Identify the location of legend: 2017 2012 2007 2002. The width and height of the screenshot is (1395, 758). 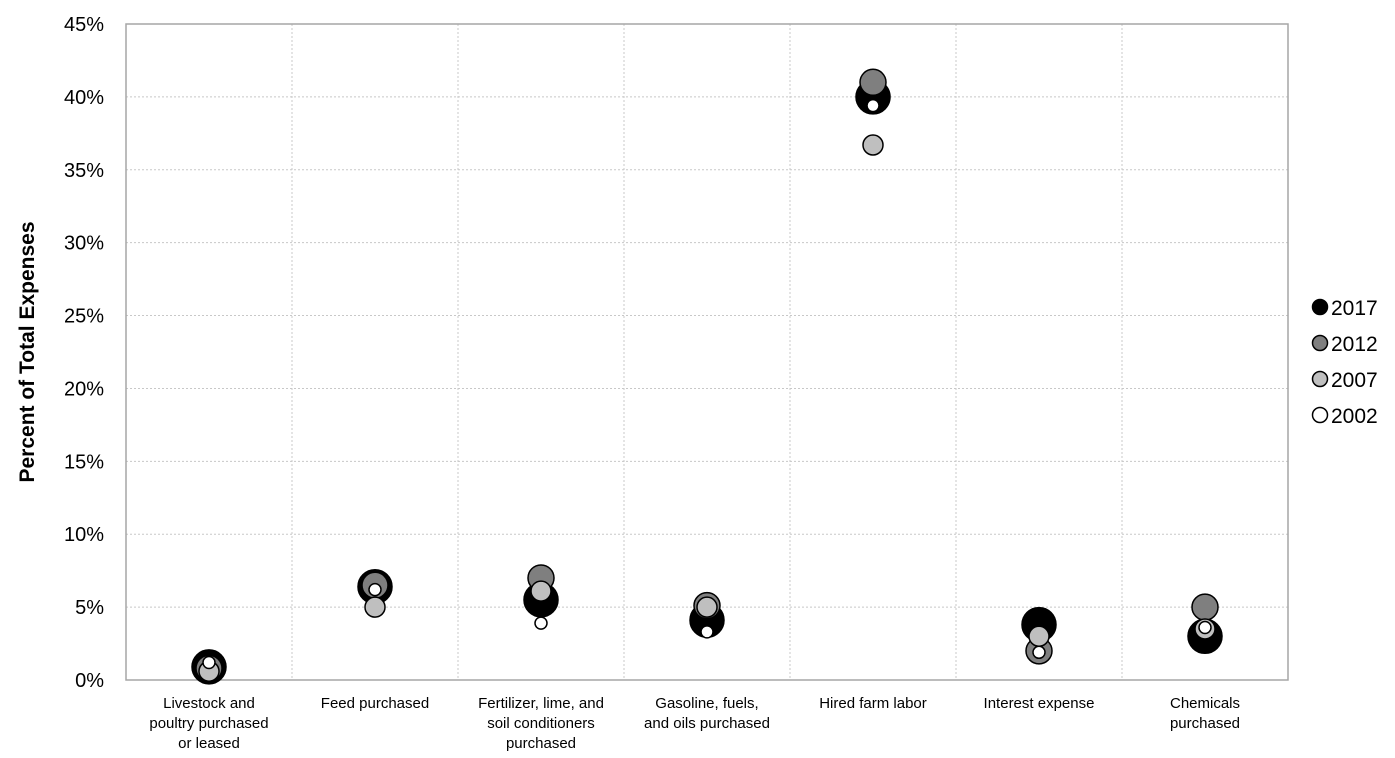
(1344, 362).